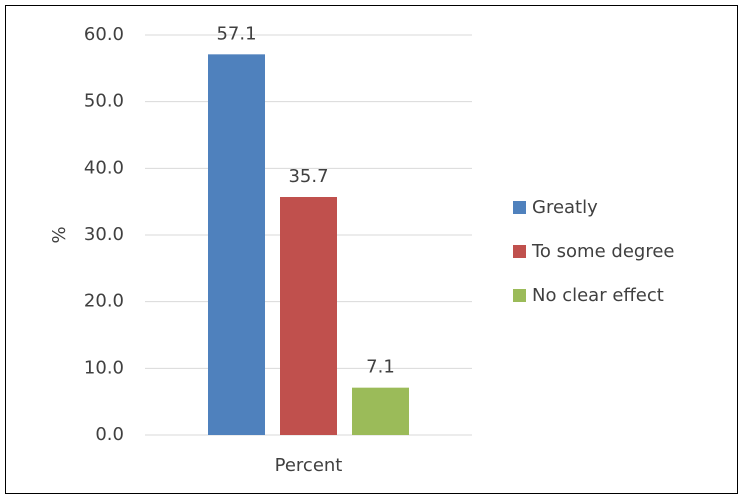  I want to click on y-axis-label: %, so click(59, 234).